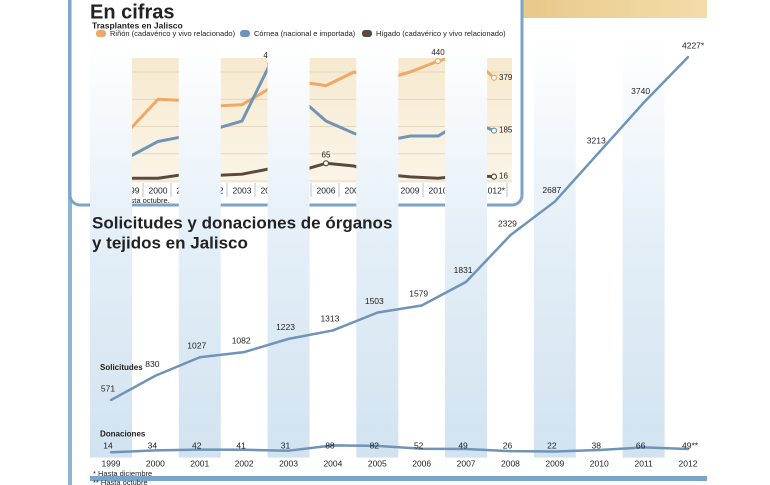  I want to click on series-label: Solicitudes, so click(121, 367).